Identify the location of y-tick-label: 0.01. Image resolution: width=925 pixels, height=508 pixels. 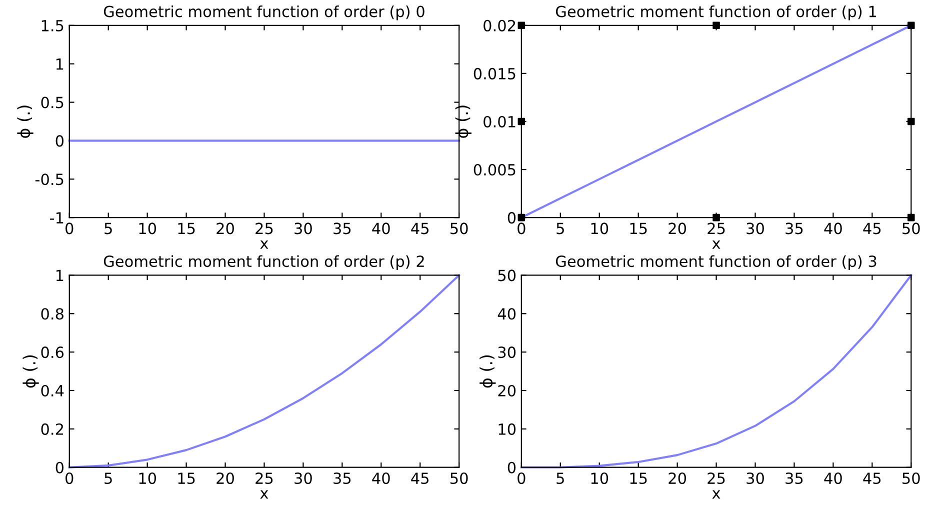
(500, 122).